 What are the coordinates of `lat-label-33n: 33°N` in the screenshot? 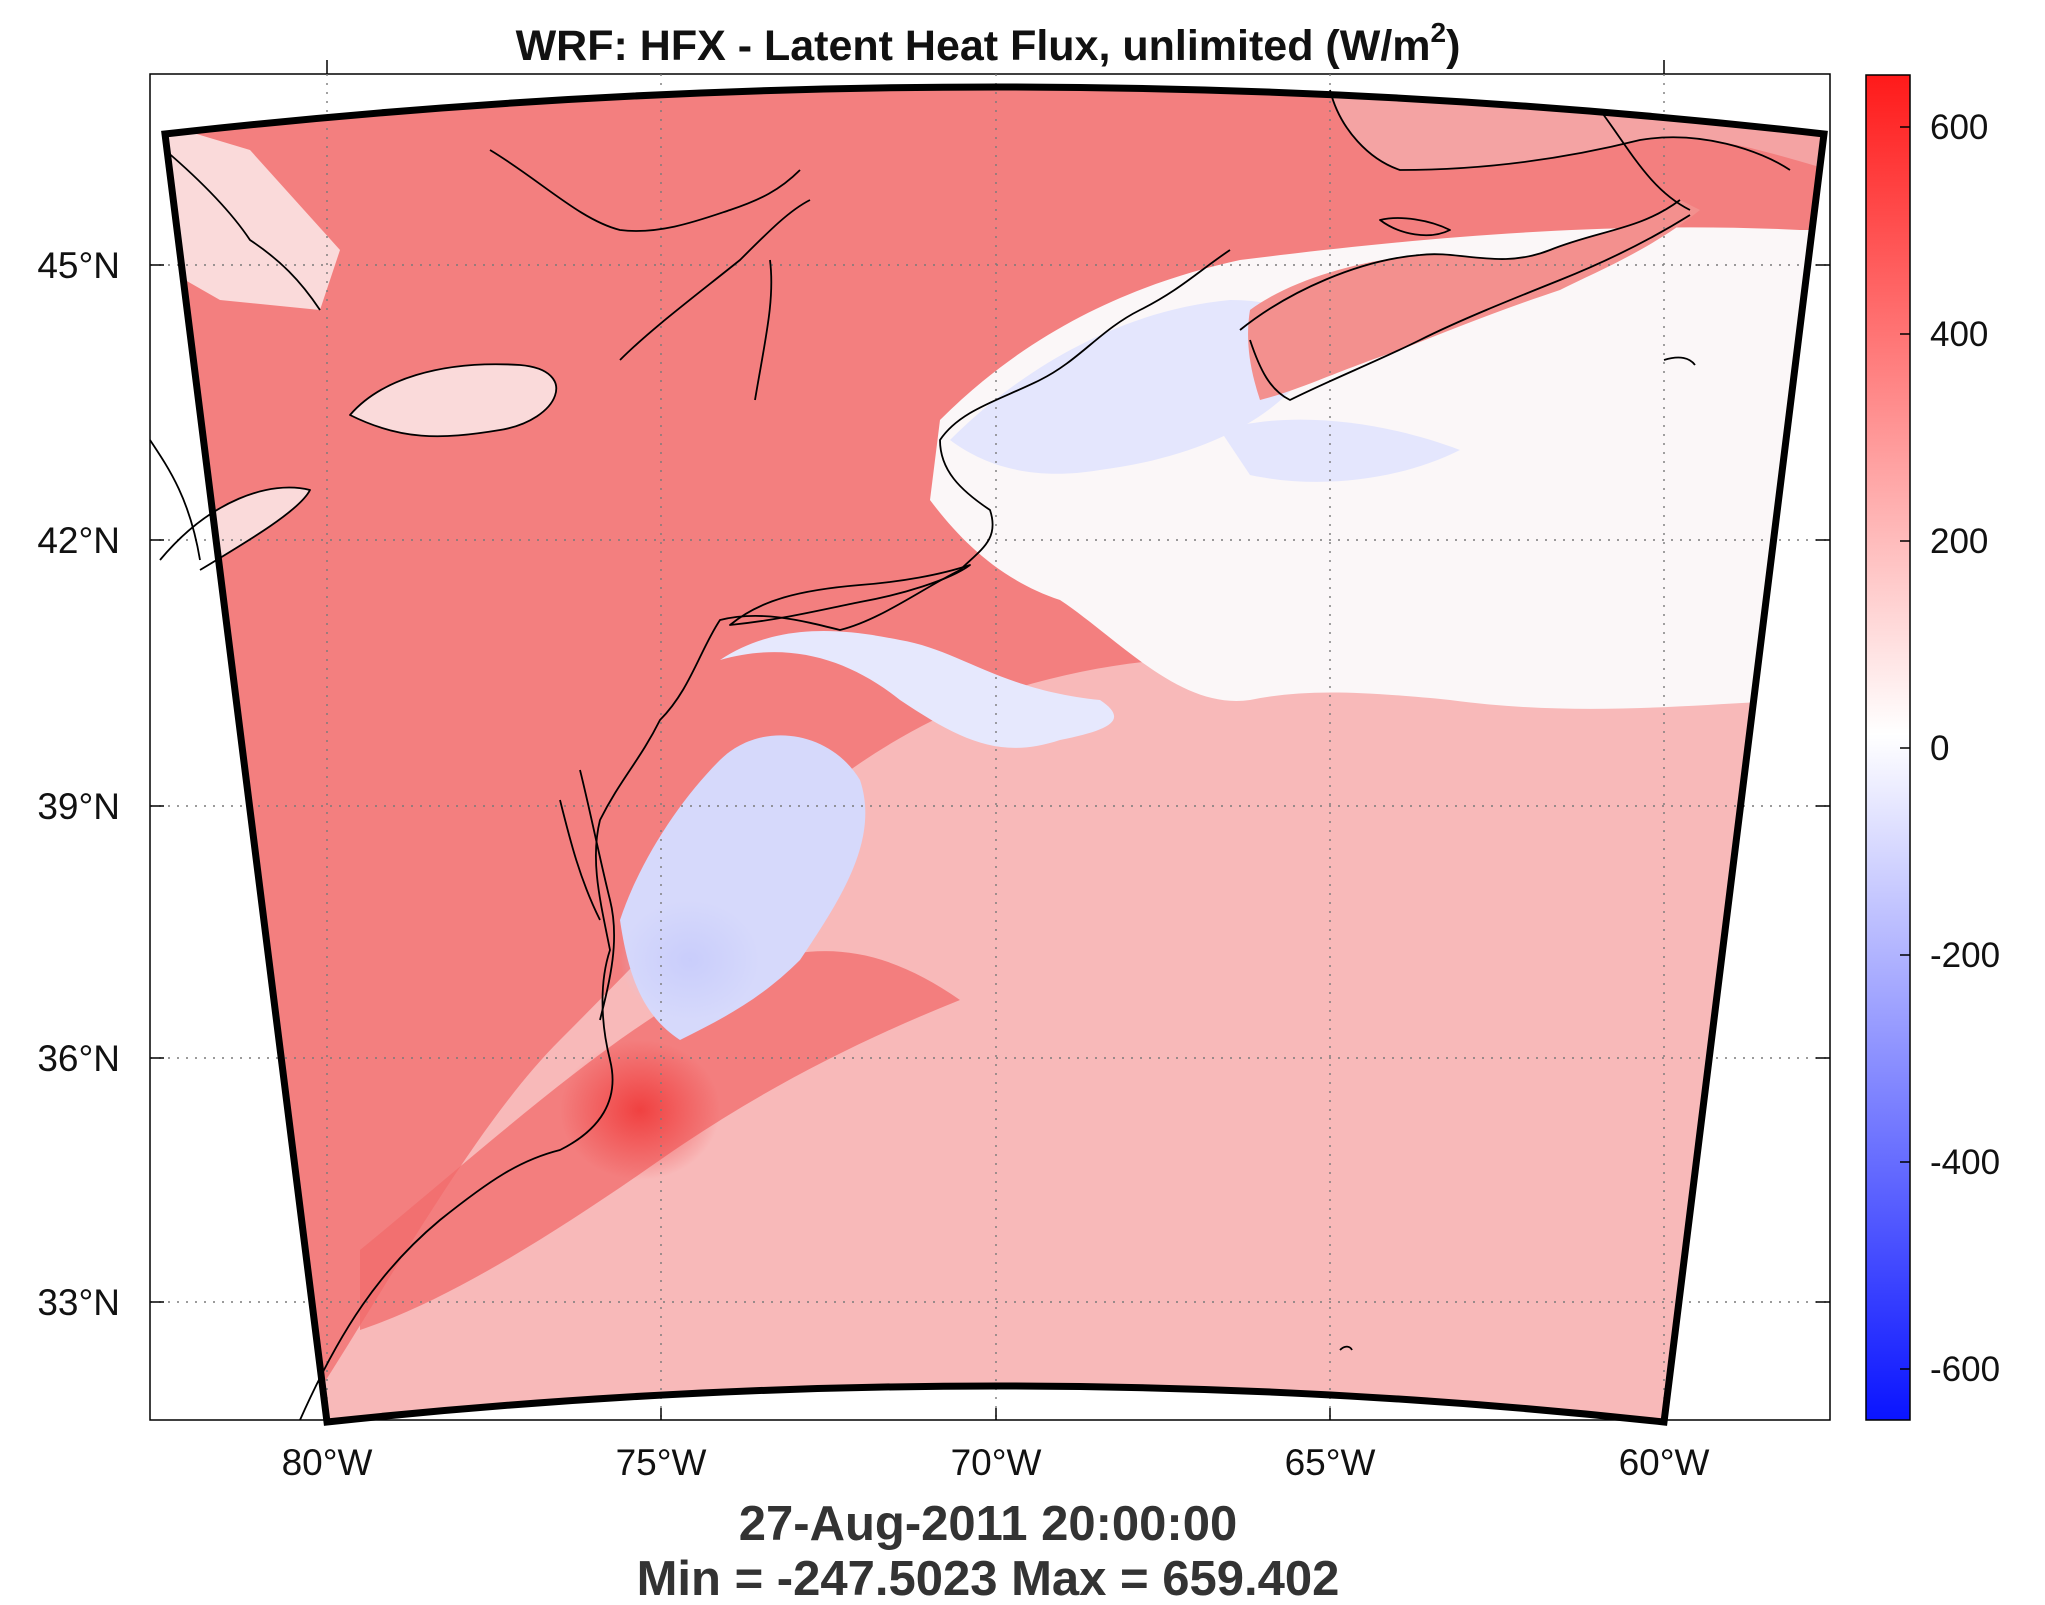 It's located at (78, 1302).